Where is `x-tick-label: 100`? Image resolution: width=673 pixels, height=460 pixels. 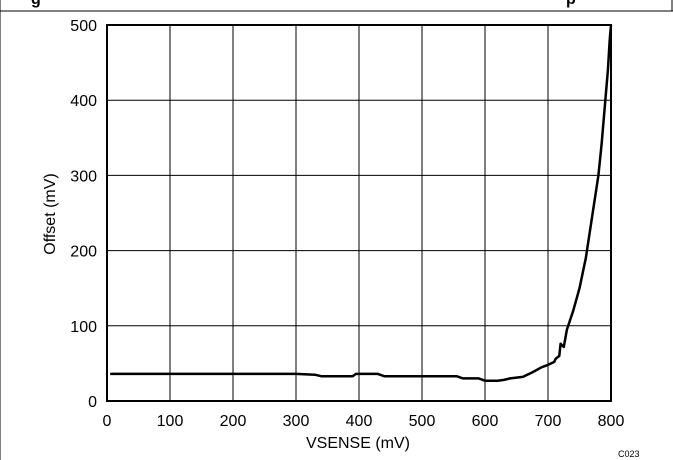 x-tick-label: 100 is located at coordinates (170, 421).